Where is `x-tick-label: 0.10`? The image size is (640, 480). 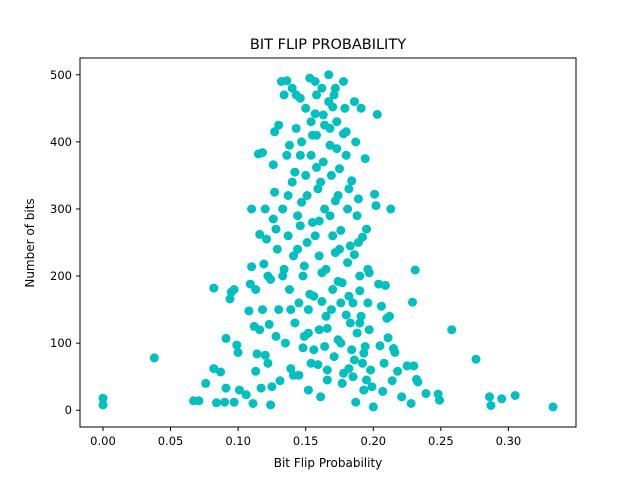
x-tick-label: 0.10 is located at coordinates (238, 441).